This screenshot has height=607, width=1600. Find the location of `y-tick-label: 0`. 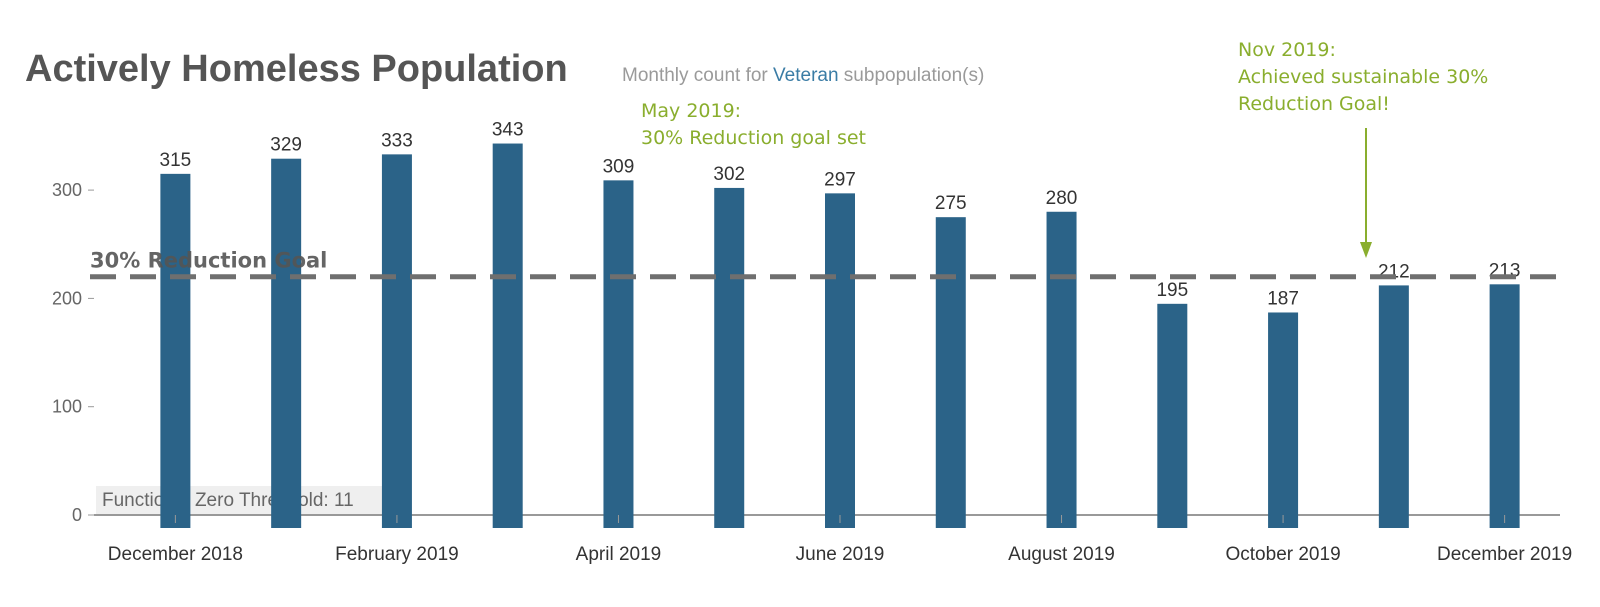

y-tick-label: 0 is located at coordinates (77, 515).